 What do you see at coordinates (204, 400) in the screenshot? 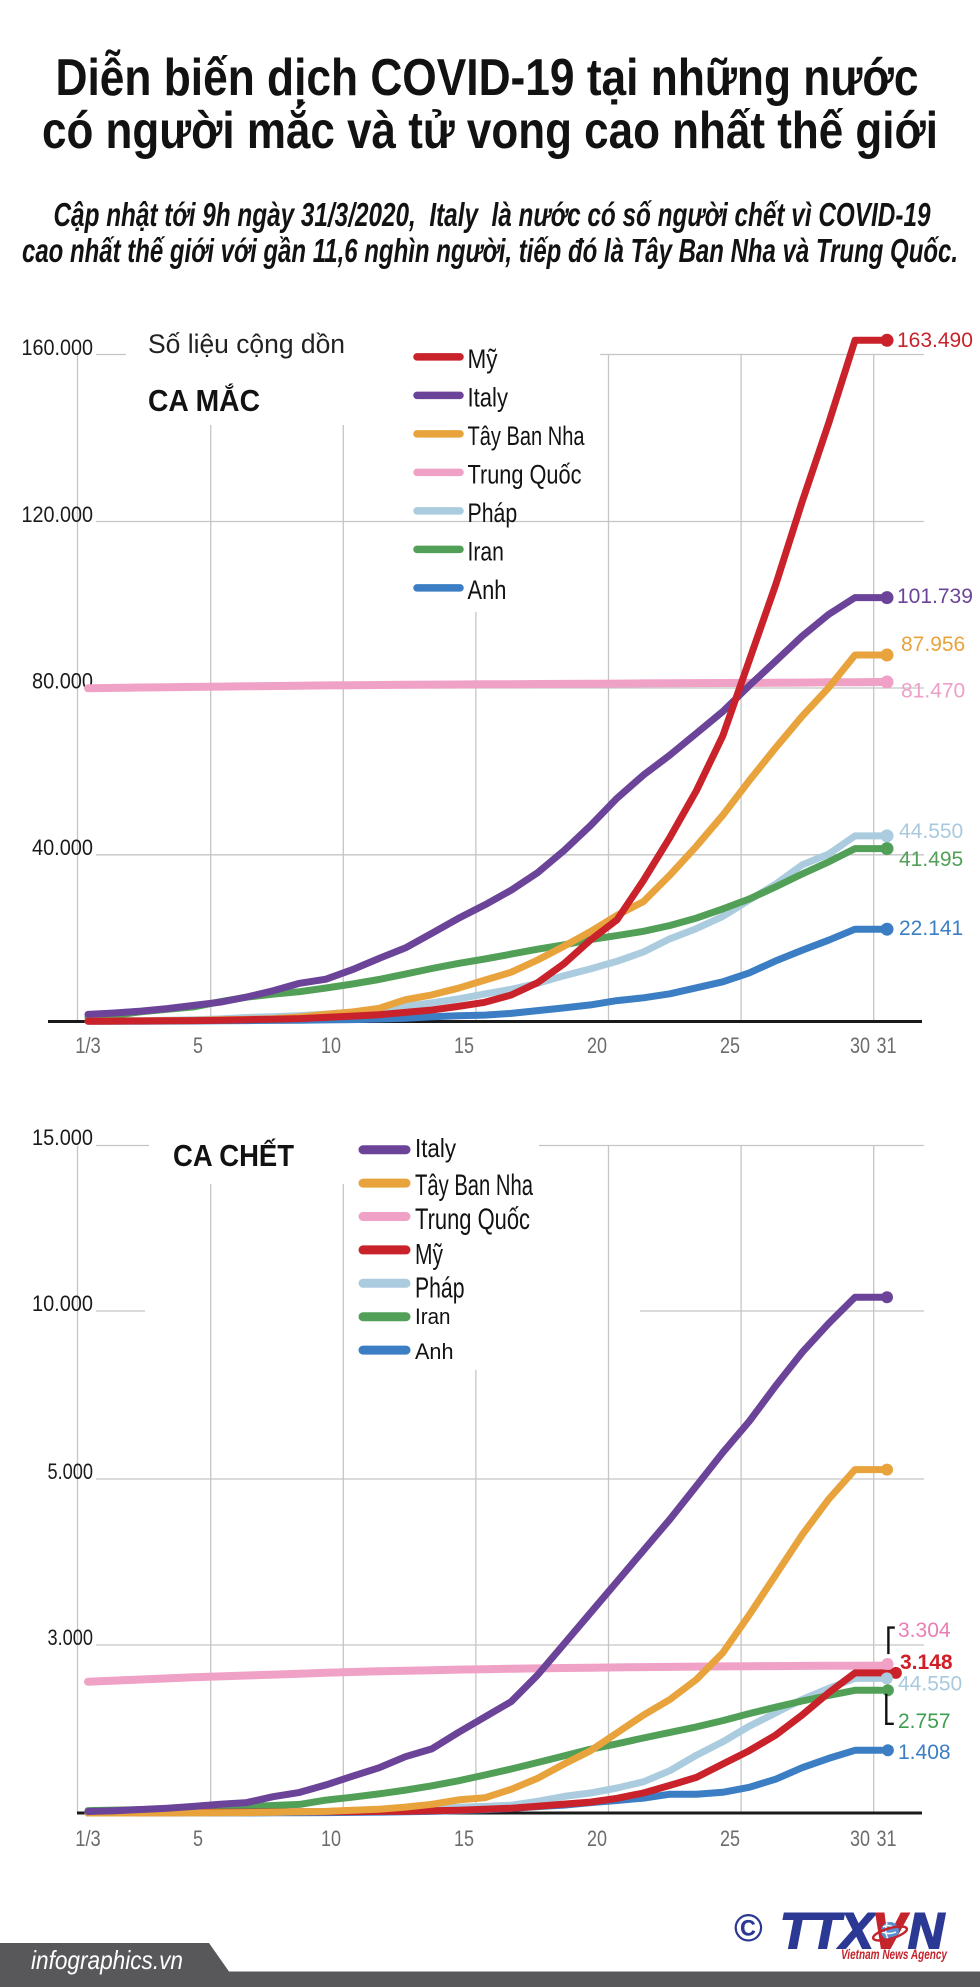
I see `svg-text: CA MẮC` at bounding box center [204, 400].